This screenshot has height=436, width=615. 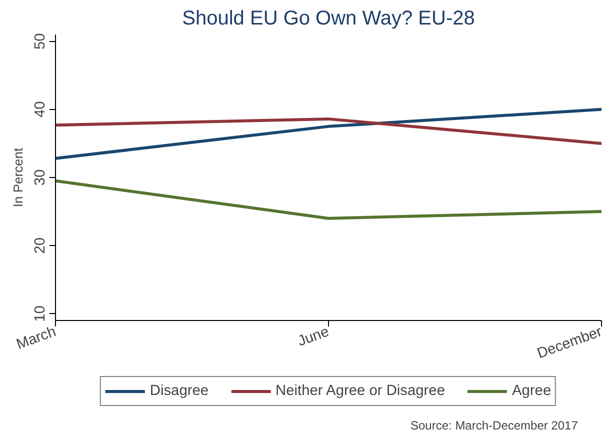 What do you see at coordinates (179, 391) in the screenshot?
I see `legend-label: Disagree` at bounding box center [179, 391].